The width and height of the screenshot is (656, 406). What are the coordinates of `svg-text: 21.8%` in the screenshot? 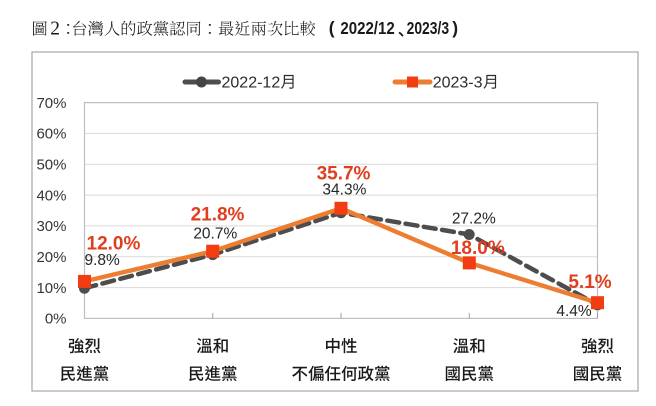 It's located at (218, 215).